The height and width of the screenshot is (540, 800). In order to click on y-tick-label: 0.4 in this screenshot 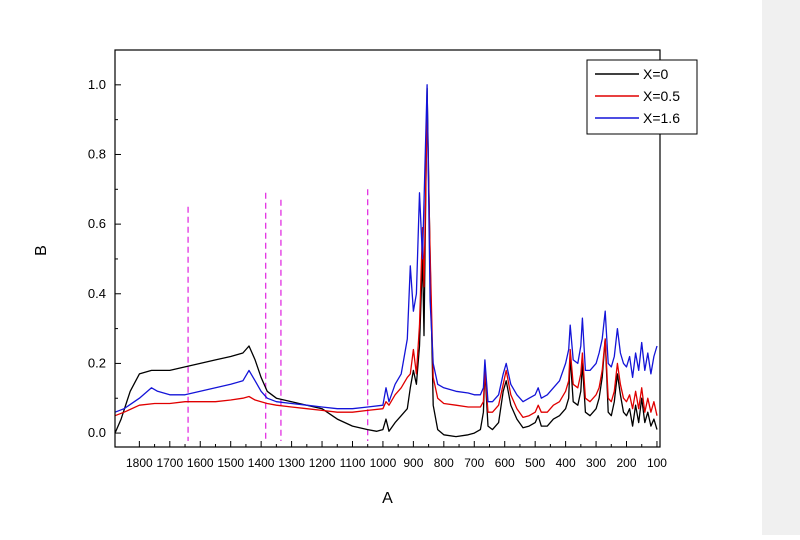, I will do `click(97, 293)`.